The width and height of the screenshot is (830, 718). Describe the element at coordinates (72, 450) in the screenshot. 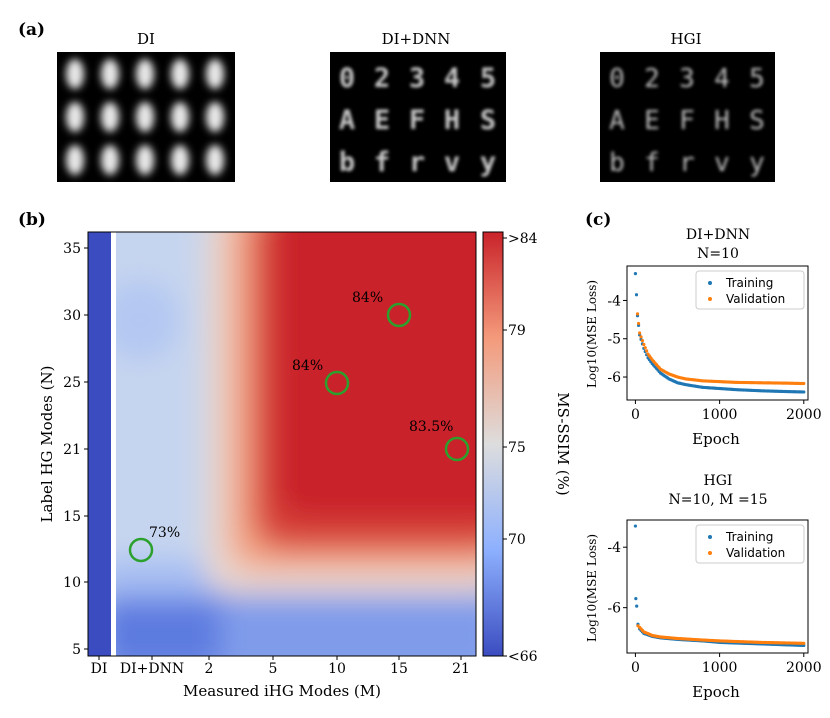

I see `svg-text: 21` at that location.